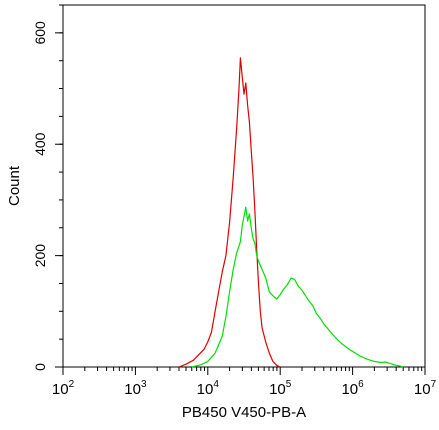 This screenshot has width=439, height=430. Describe the element at coordinates (244, 382) in the screenshot. I see `x-axis-ticks: 10² 10³ 10⁴ 10⁵ 10⁶ 10⁷` at that location.